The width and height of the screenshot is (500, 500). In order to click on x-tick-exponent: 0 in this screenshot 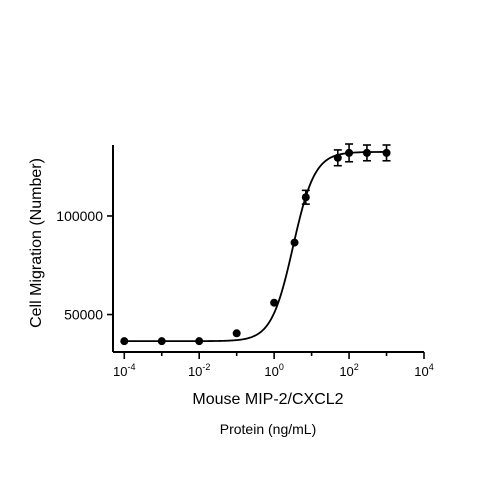, I will do `click(281, 367)`.